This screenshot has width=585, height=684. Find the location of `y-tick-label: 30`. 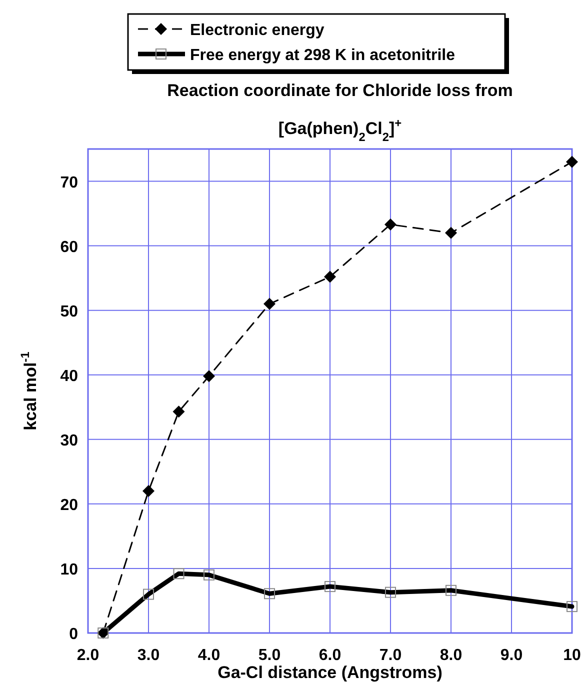

y-tick-label: 30 is located at coordinates (69, 441).